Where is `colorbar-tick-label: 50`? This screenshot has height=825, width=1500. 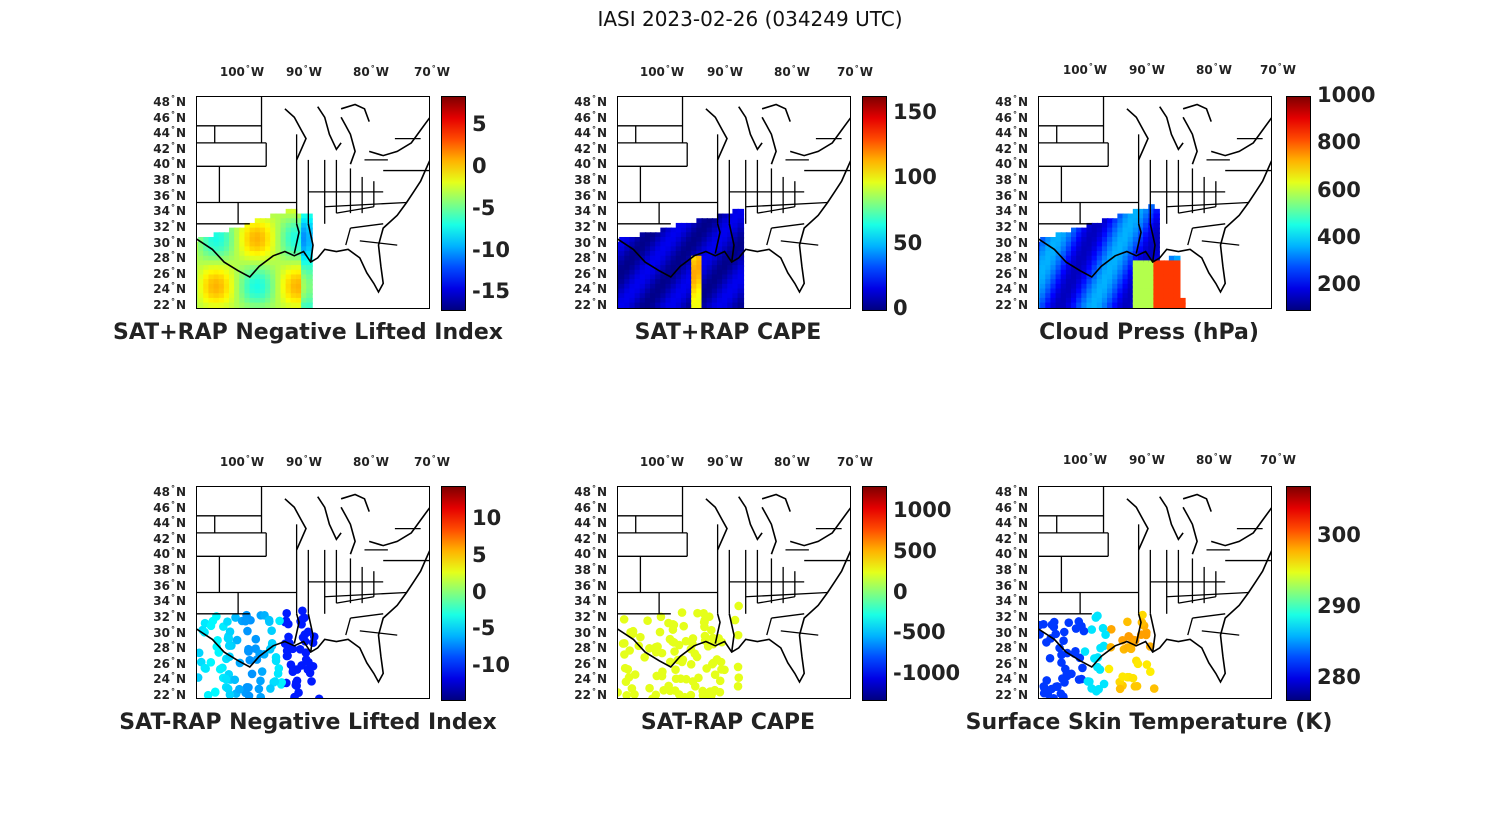 colorbar-tick-label: 50 is located at coordinates (908, 242).